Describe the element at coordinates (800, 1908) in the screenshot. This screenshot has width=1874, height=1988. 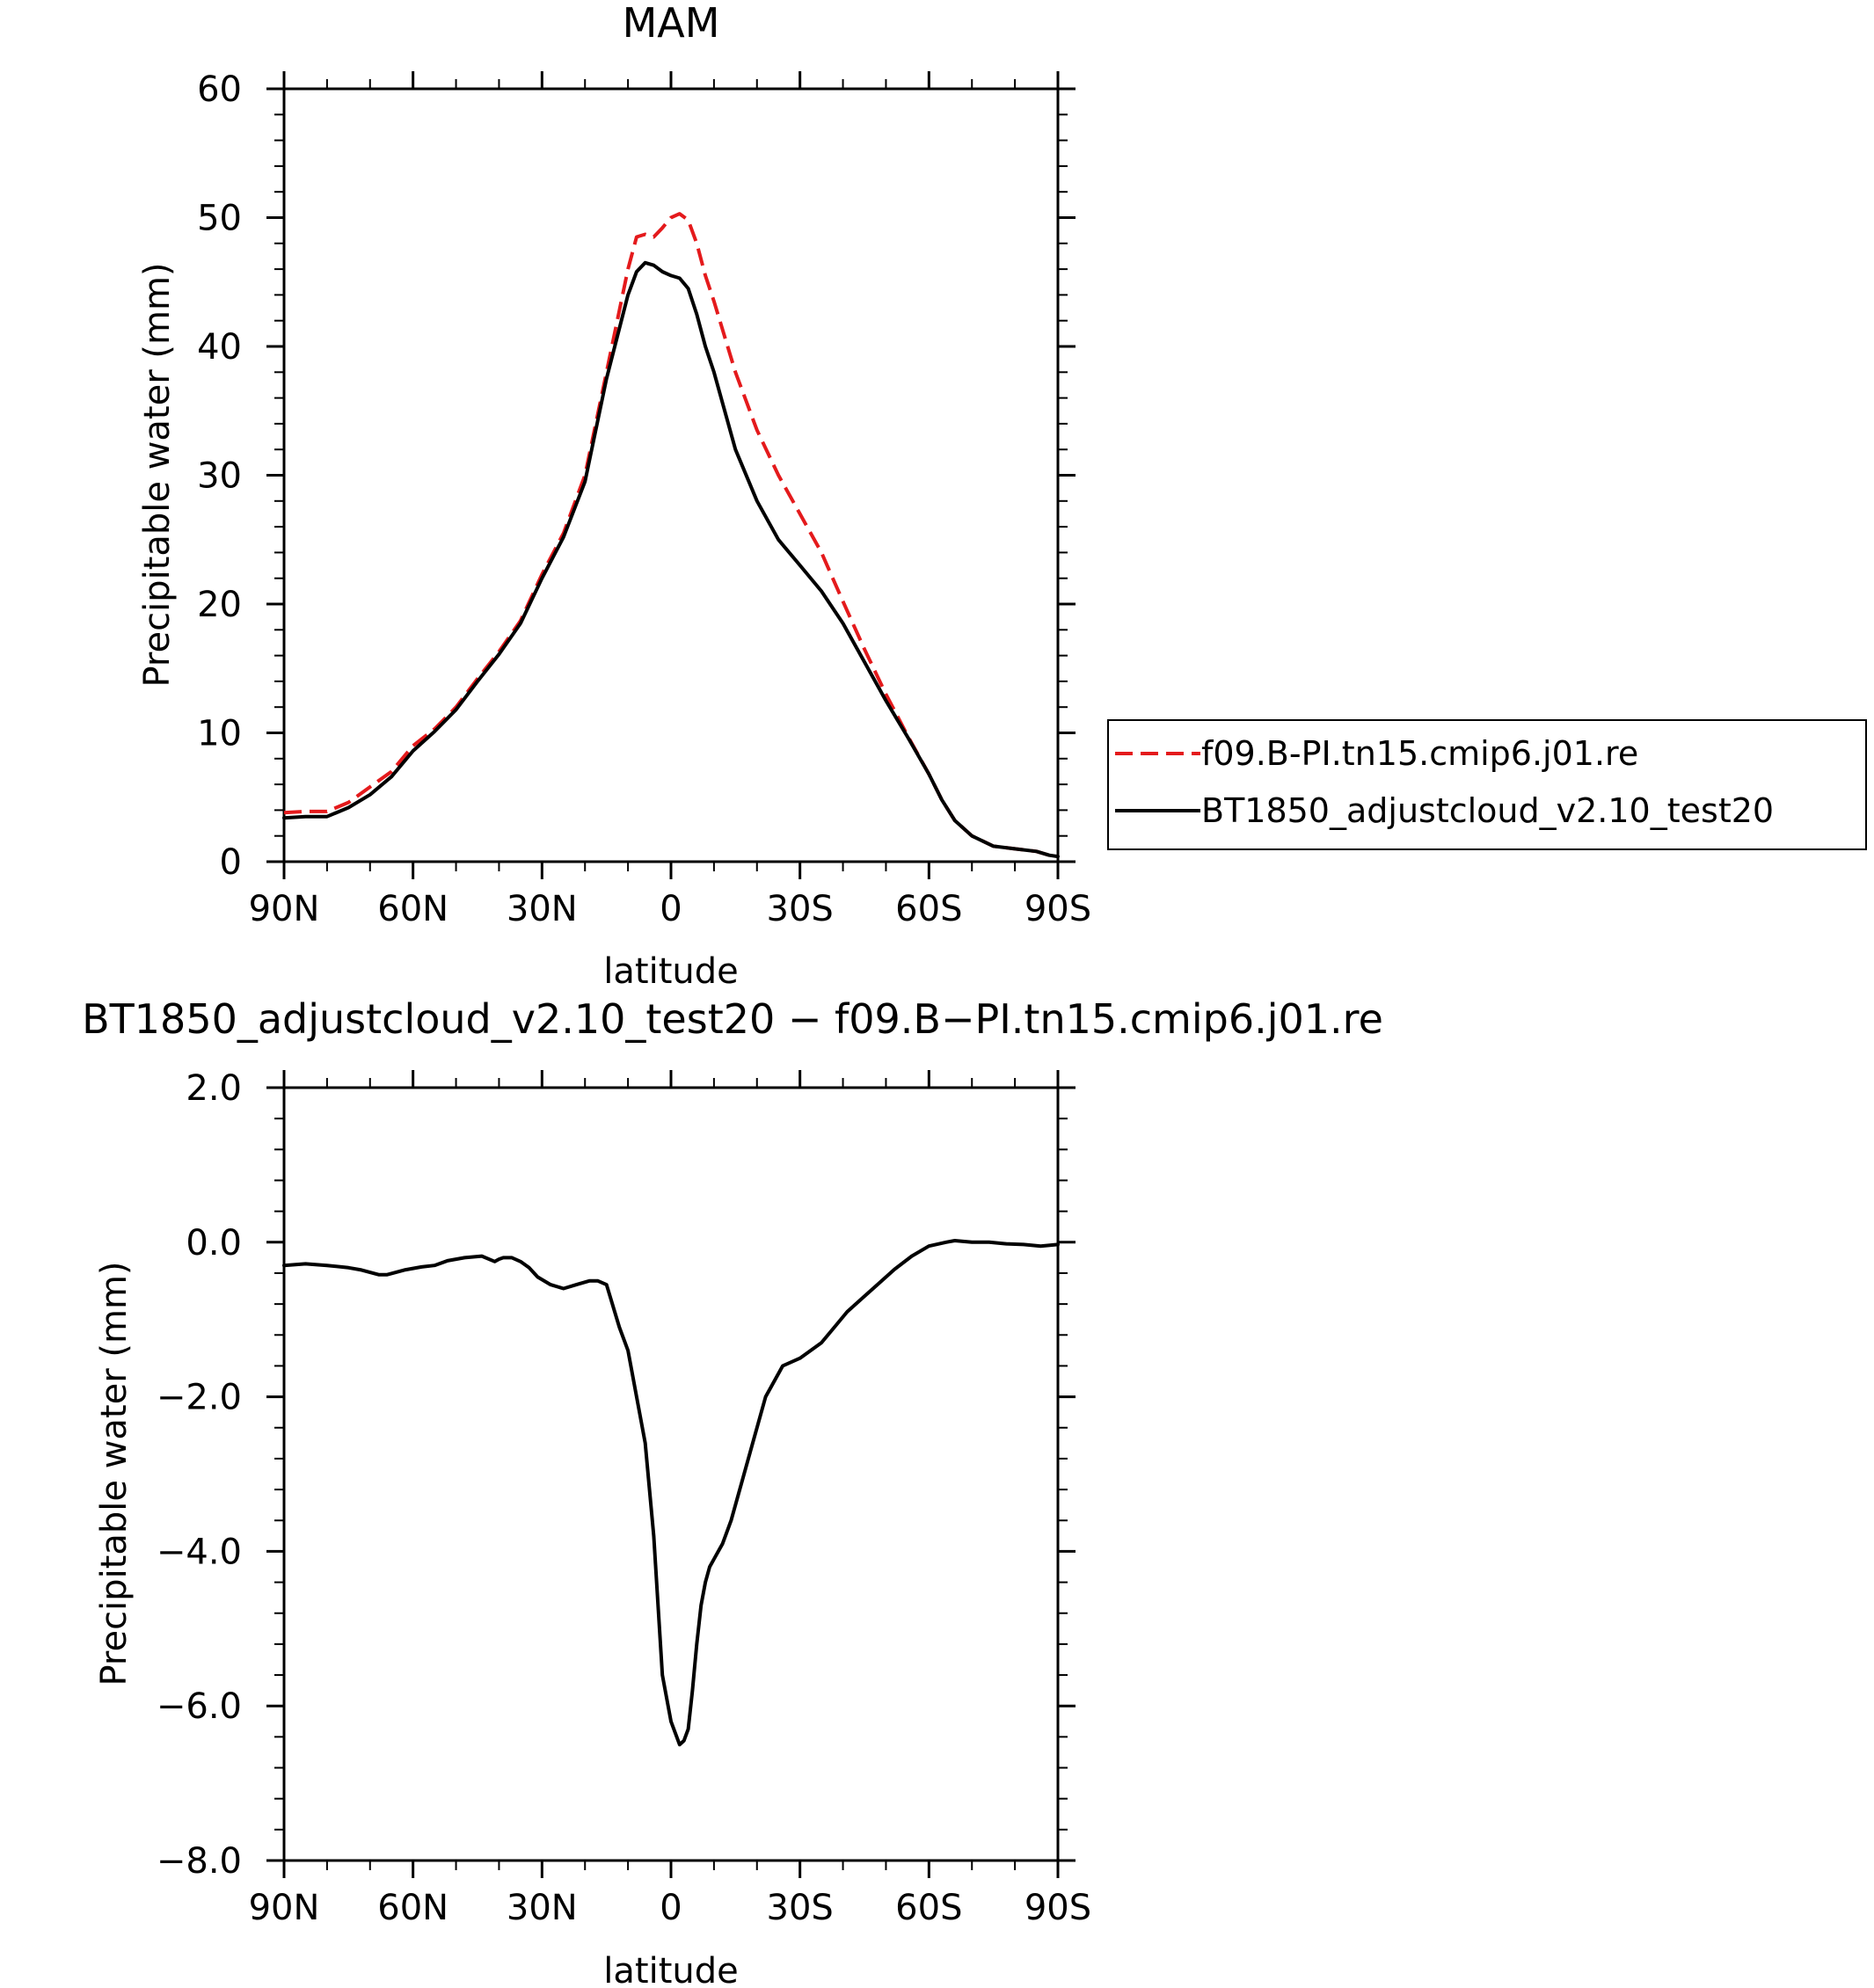
I see `bottom-x-tick-label: 30S` at that location.